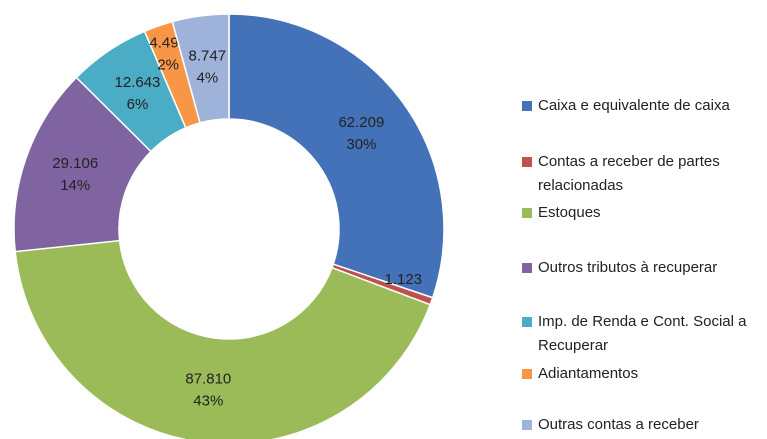 Image resolution: width=767 pixels, height=439 pixels. What do you see at coordinates (361, 144) in the screenshot?
I see `percent-label: 30%` at bounding box center [361, 144].